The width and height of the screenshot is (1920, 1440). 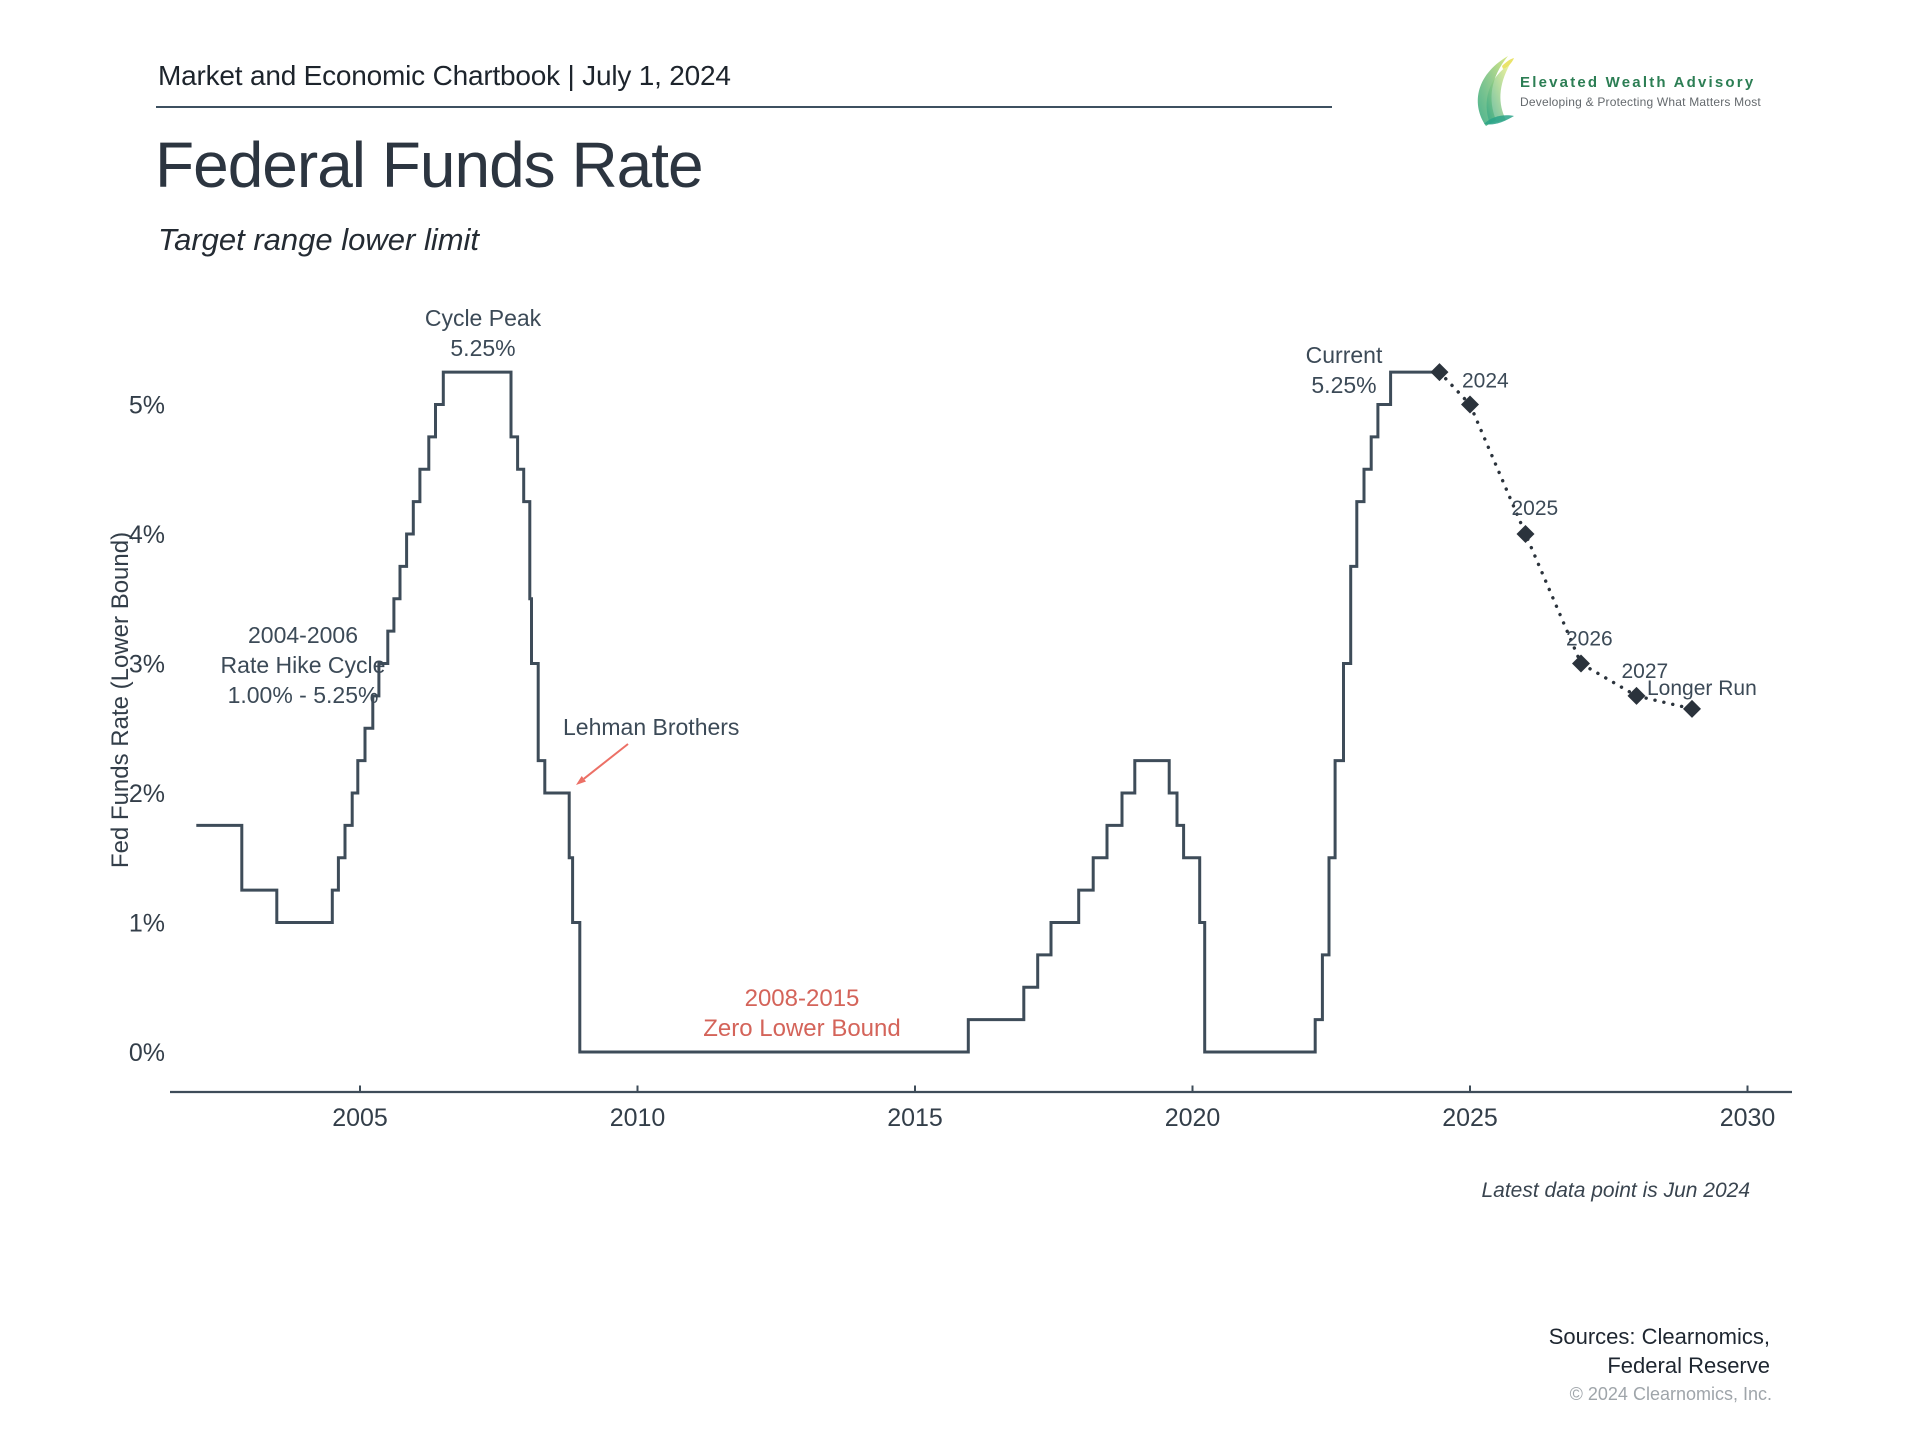 I want to click on annotation-rate-hike-cycle: Rate Hike Cycle, so click(x=303, y=665).